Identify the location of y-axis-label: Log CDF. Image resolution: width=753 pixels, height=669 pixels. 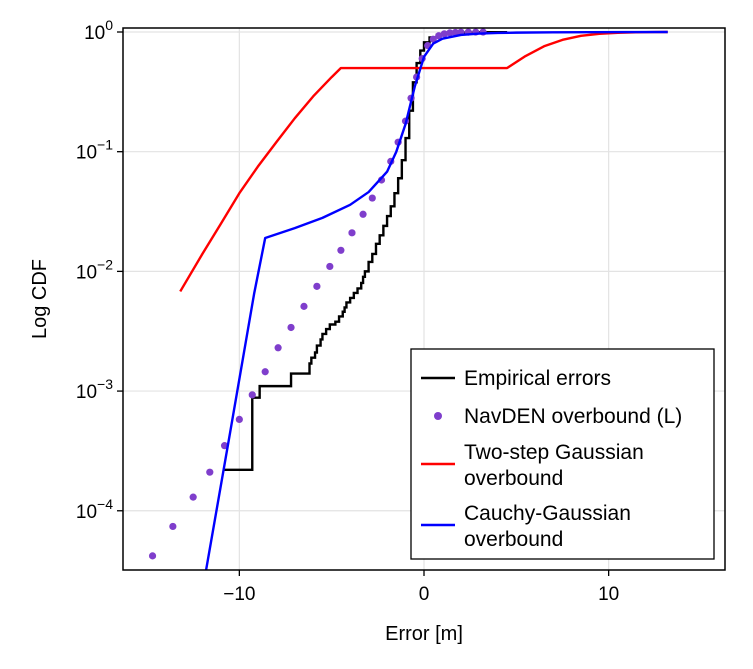
(40, 299).